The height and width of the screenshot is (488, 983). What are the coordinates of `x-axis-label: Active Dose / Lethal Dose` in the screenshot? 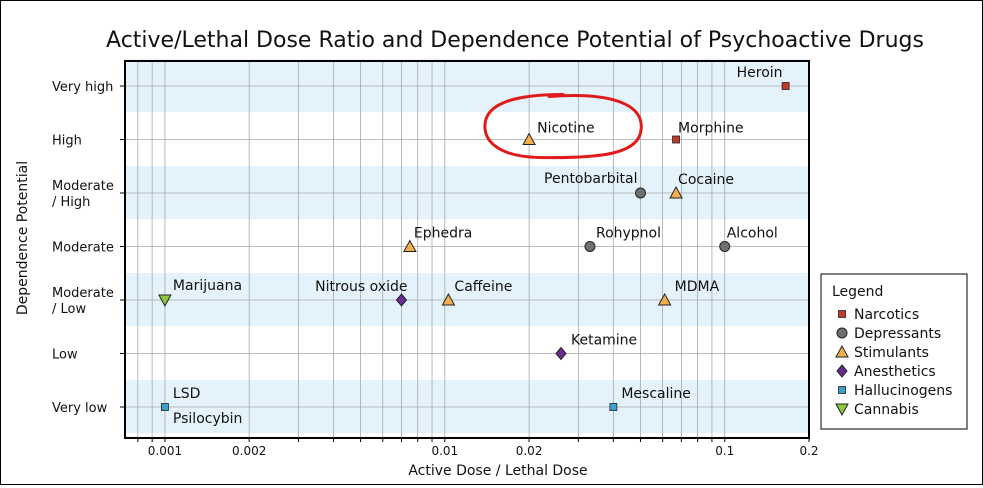 It's located at (497, 471).